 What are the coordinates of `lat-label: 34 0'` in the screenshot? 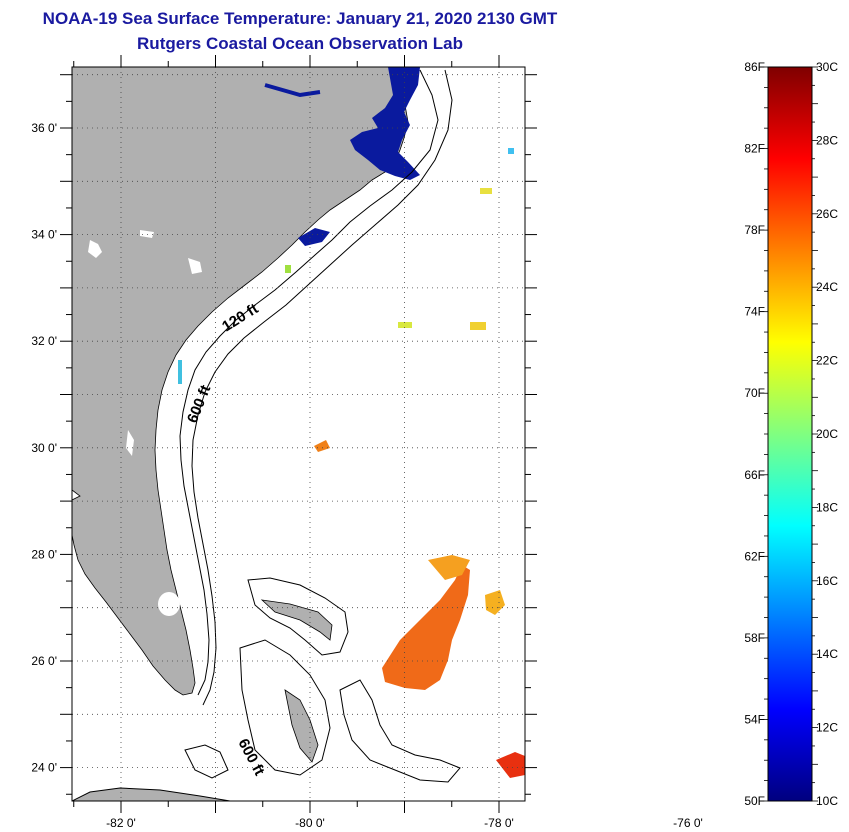 It's located at (44, 235).